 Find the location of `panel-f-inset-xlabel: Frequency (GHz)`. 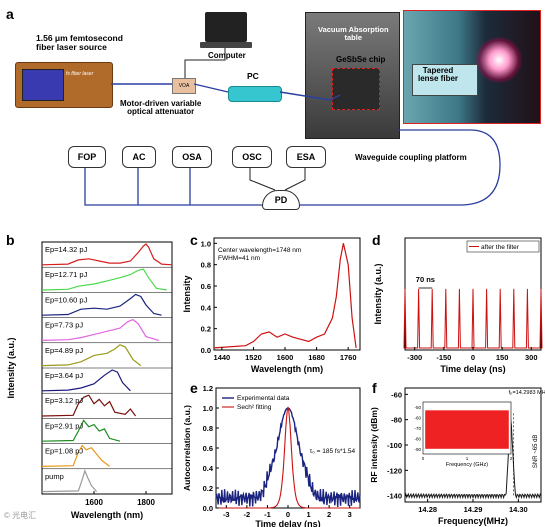

panel-f-inset-xlabel: Frequency (GHz) is located at coordinates (467, 465).